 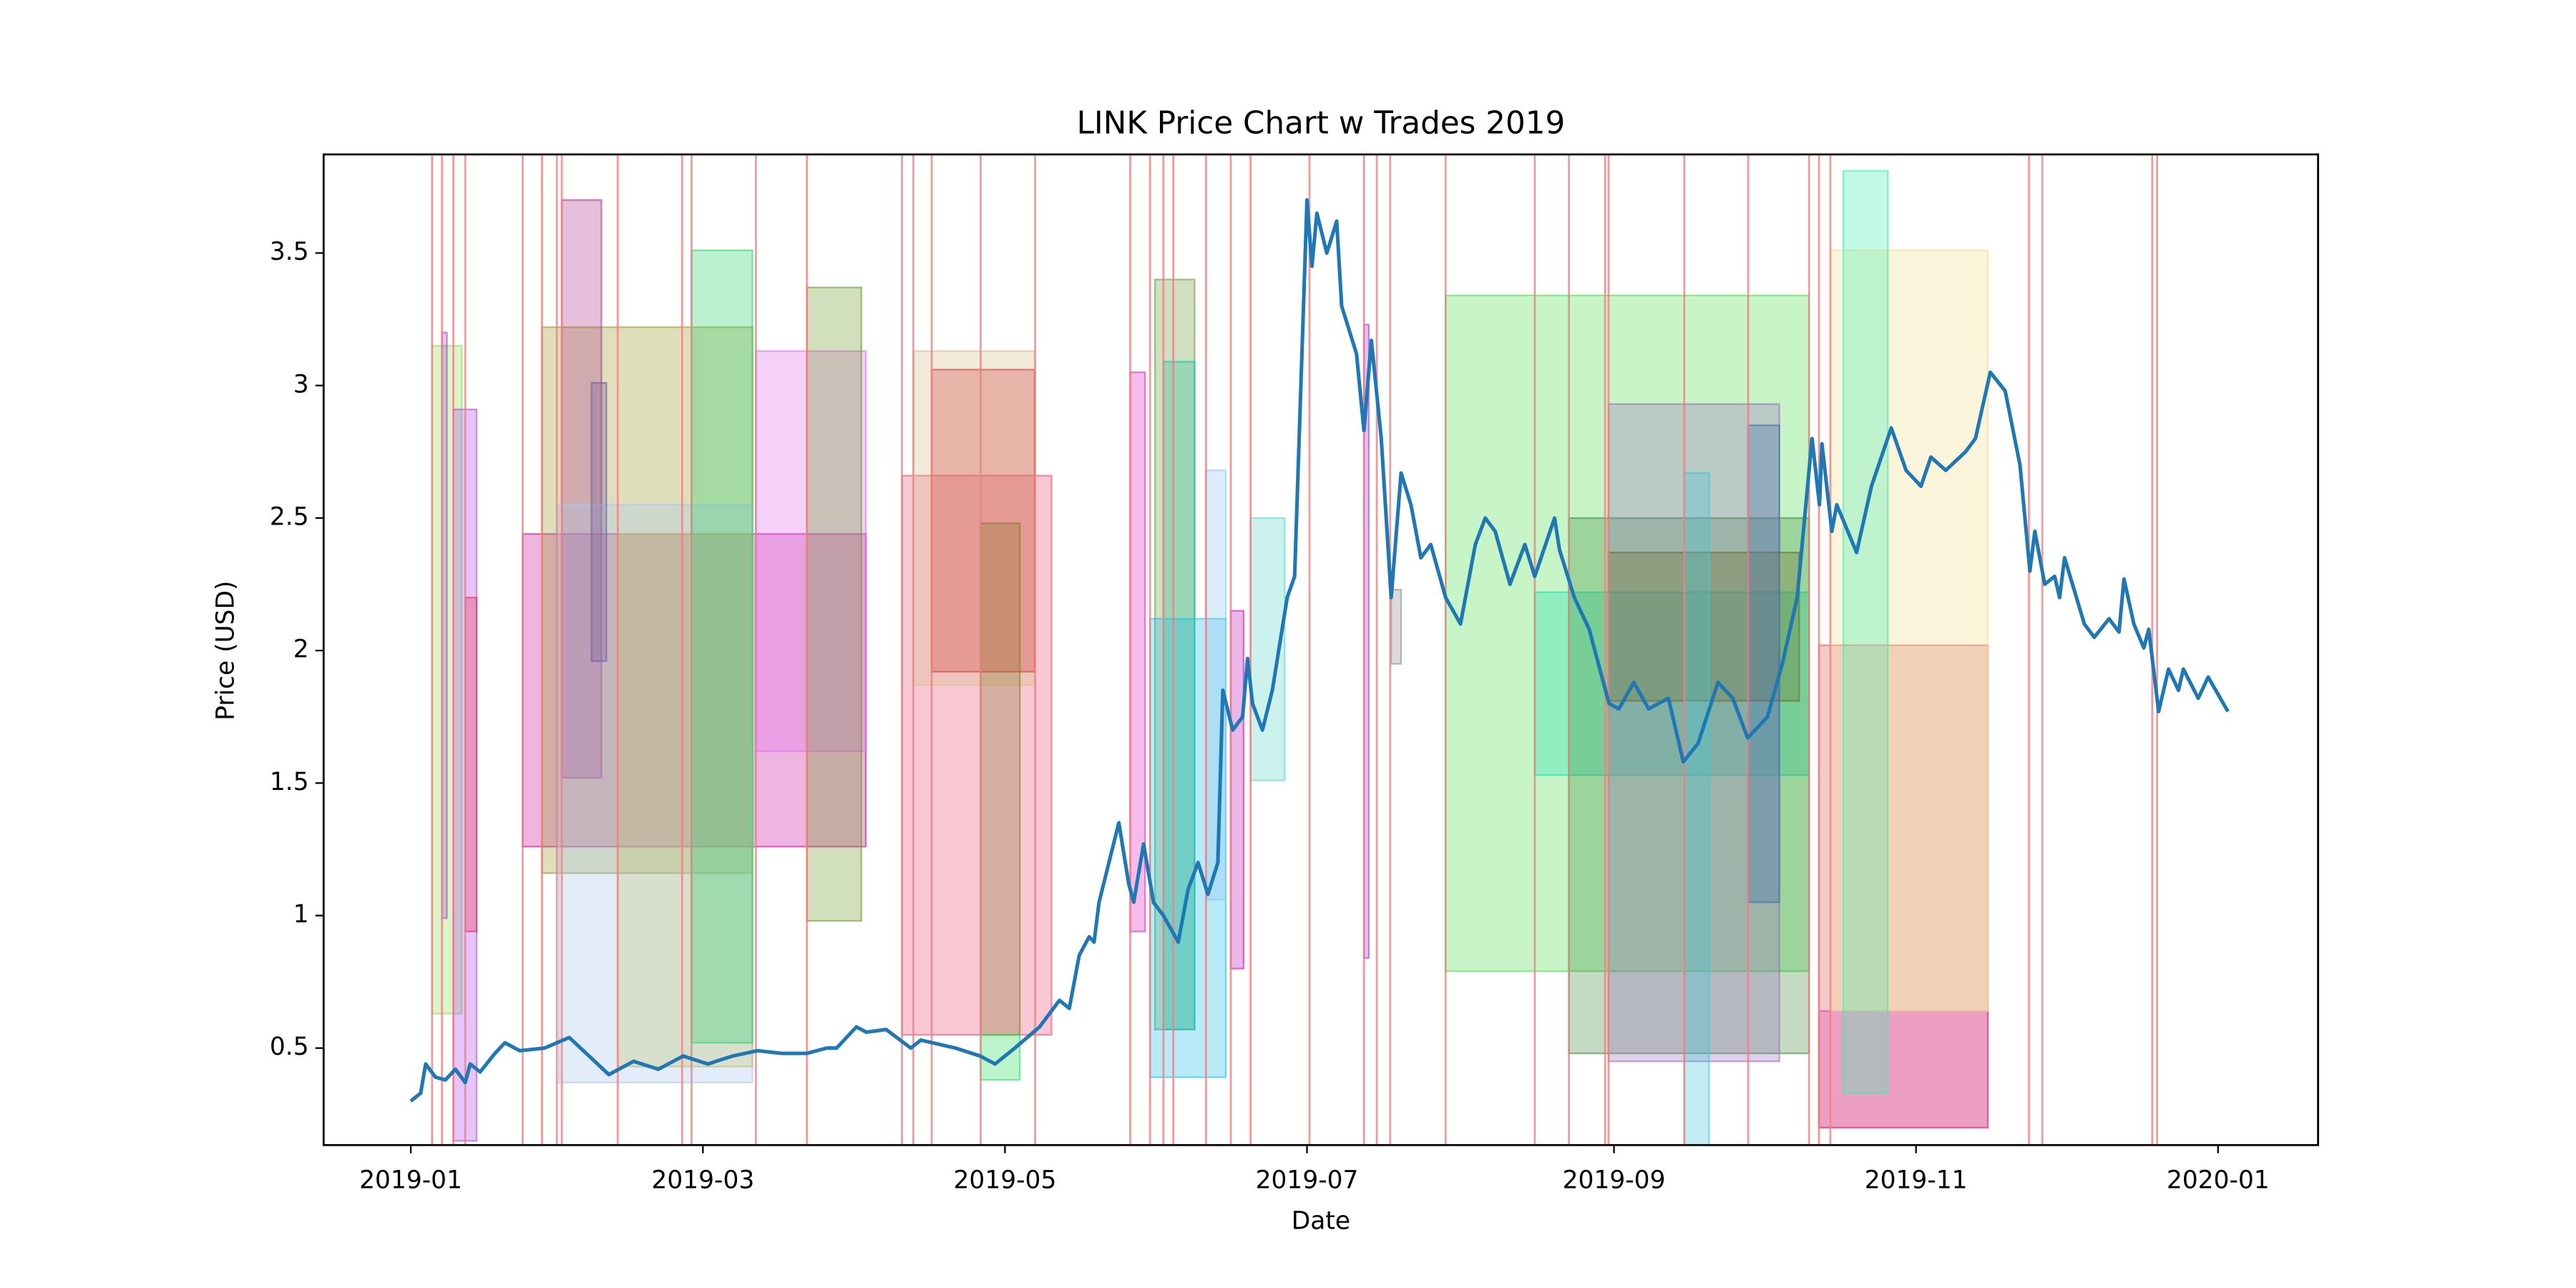 What do you see at coordinates (1916, 1180) in the screenshot?
I see `x-tick-label: 2019-11` at bounding box center [1916, 1180].